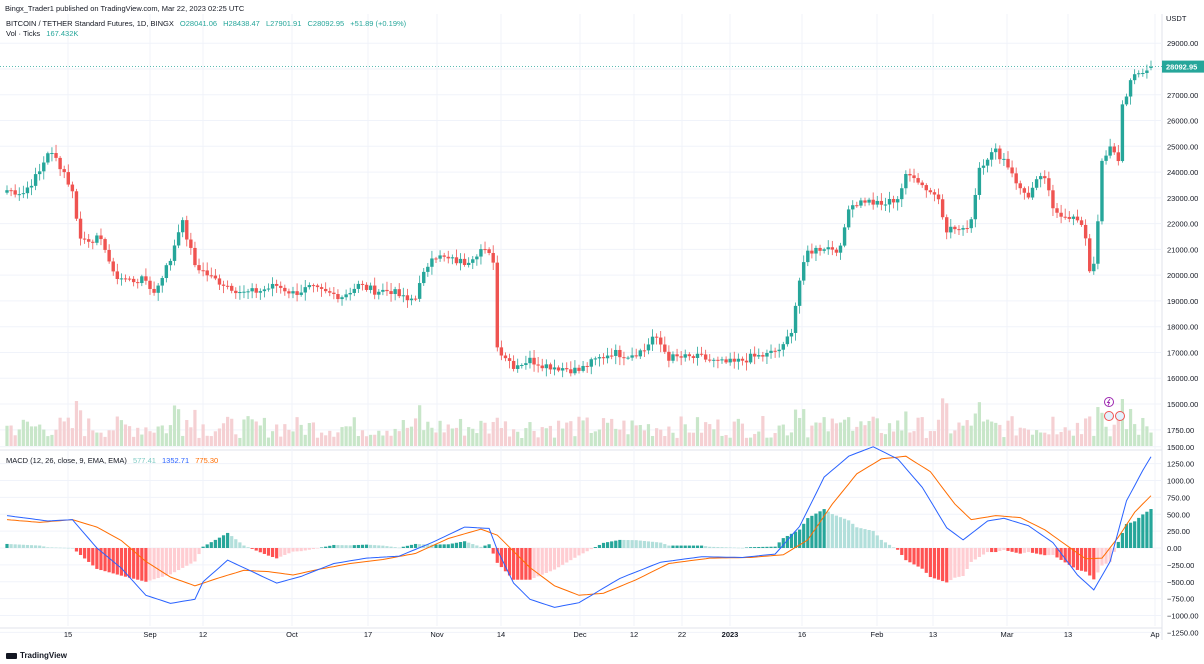  What do you see at coordinates (579, 422) in the screenshot?
I see `volume-series` at bounding box center [579, 422].